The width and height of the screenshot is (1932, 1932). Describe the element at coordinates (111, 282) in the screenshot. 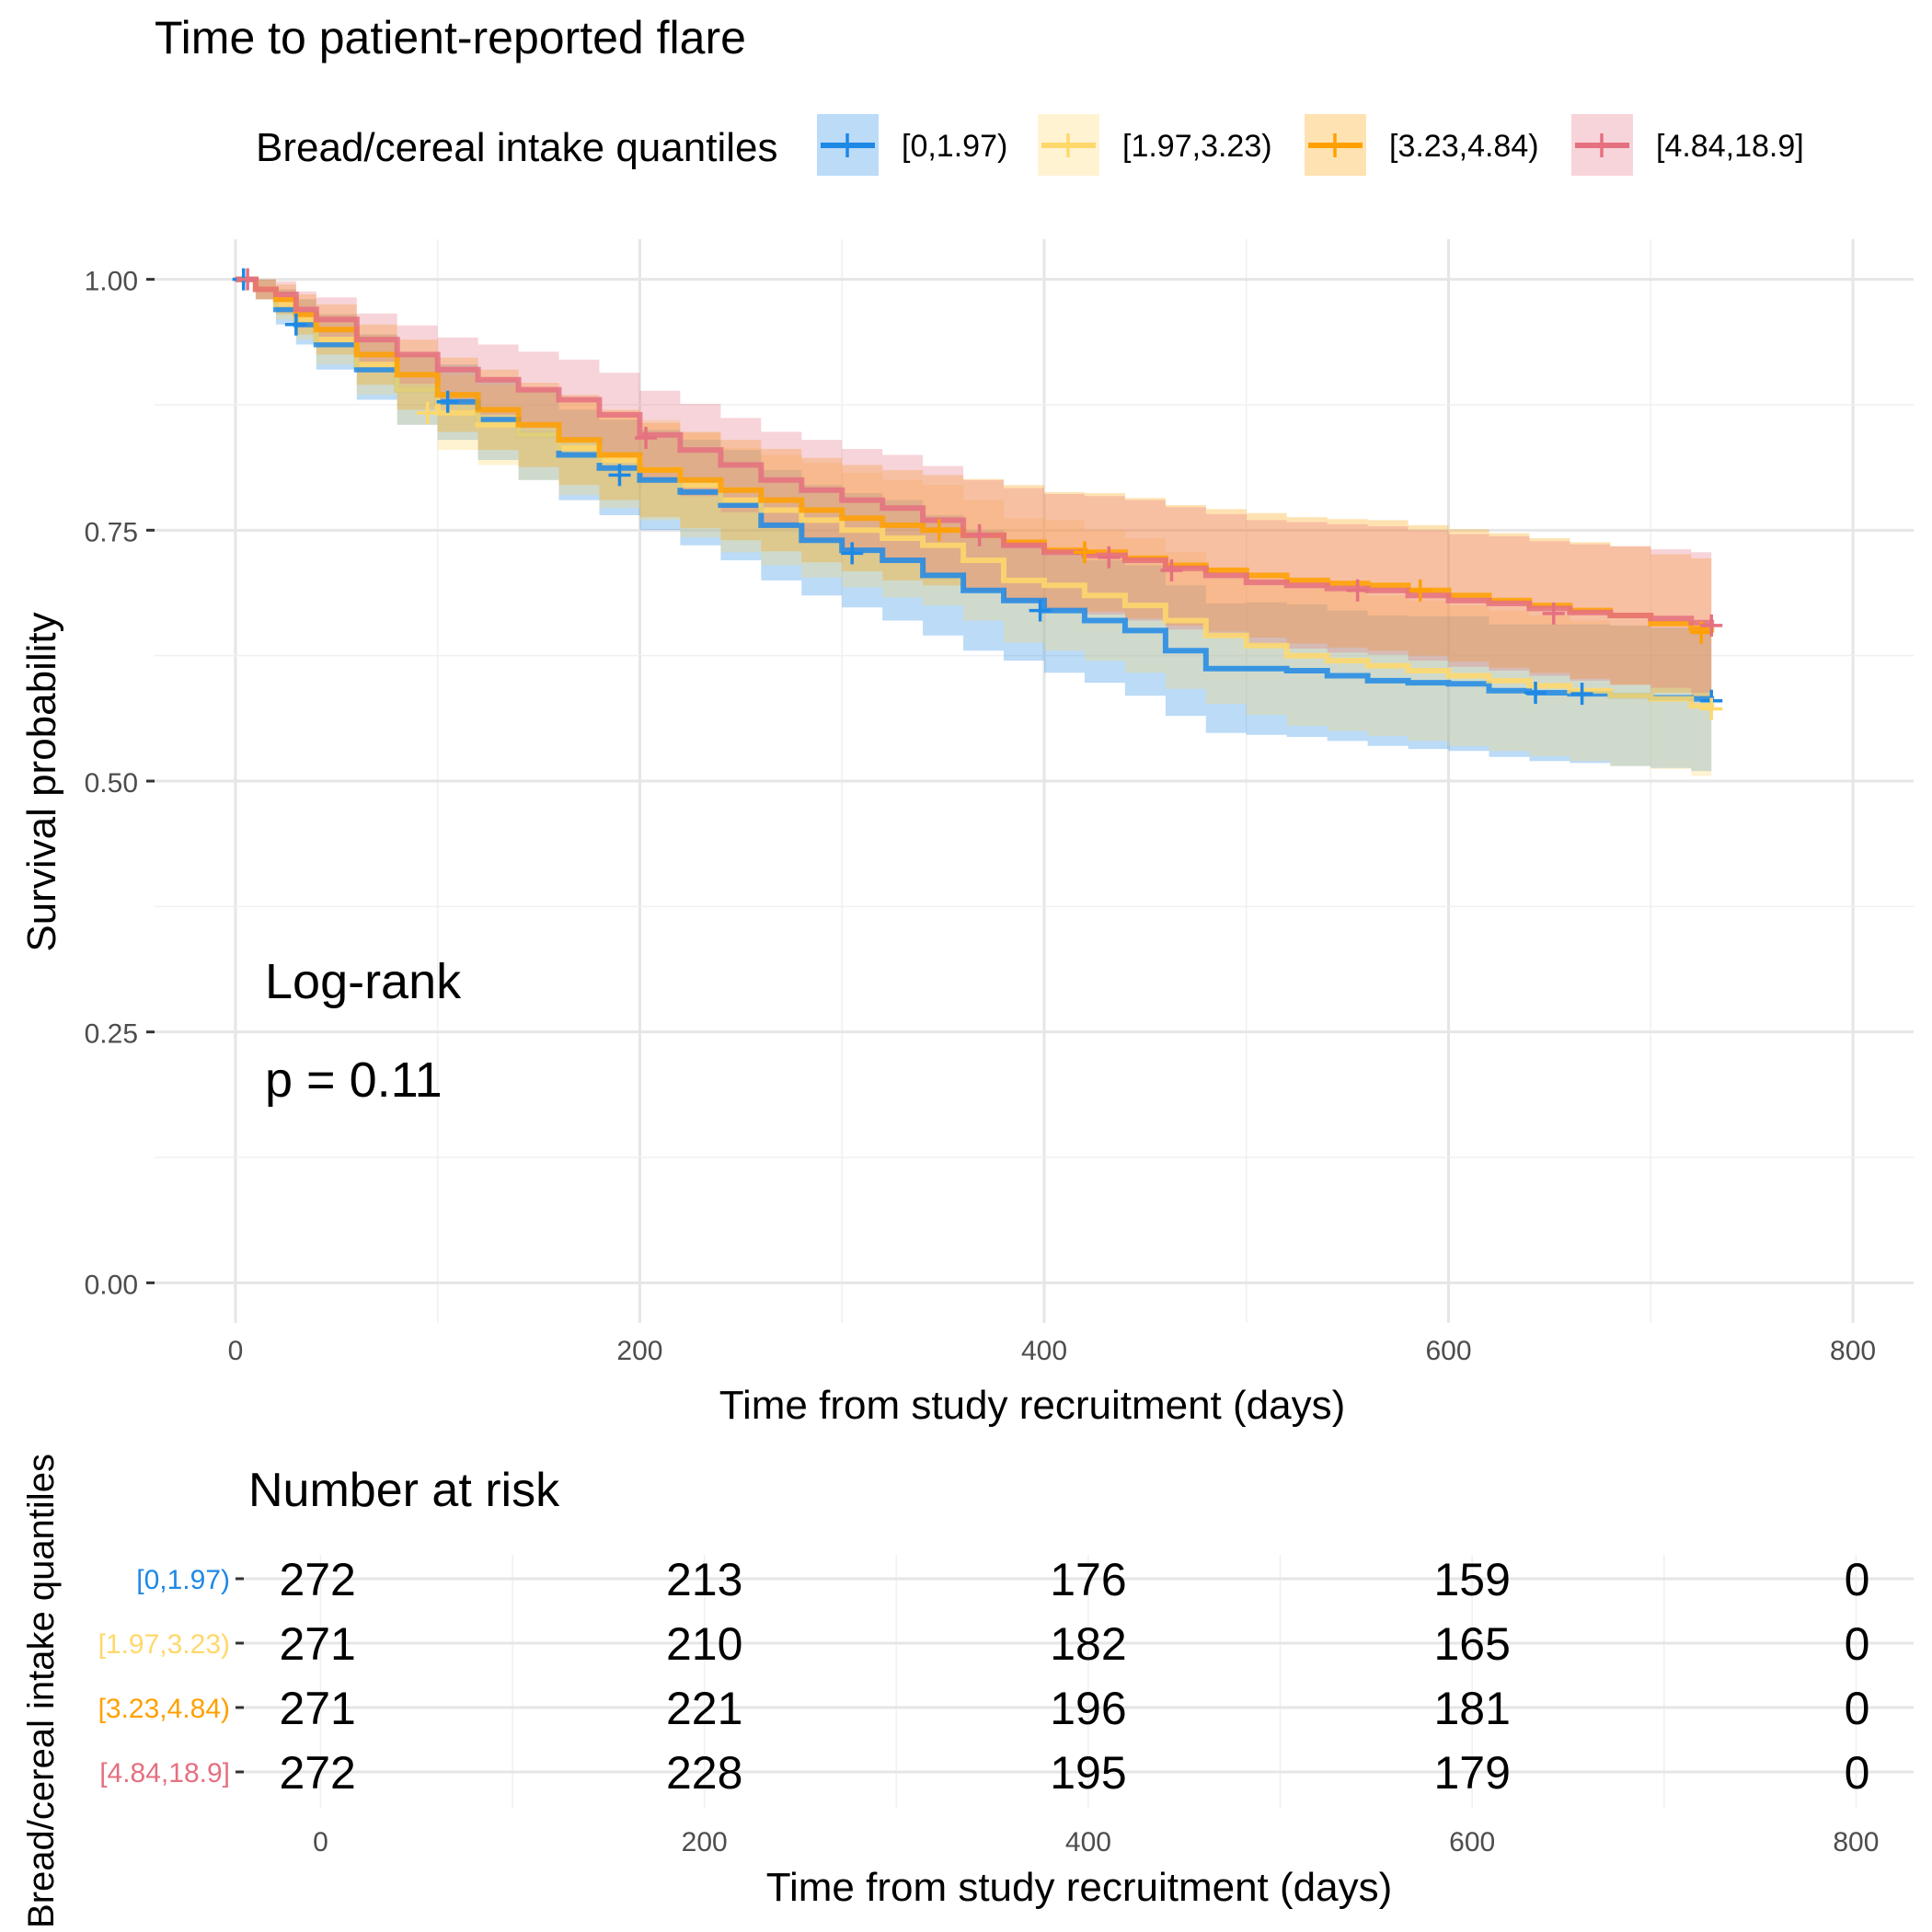

I see `y-tick-label: 1.00` at that location.